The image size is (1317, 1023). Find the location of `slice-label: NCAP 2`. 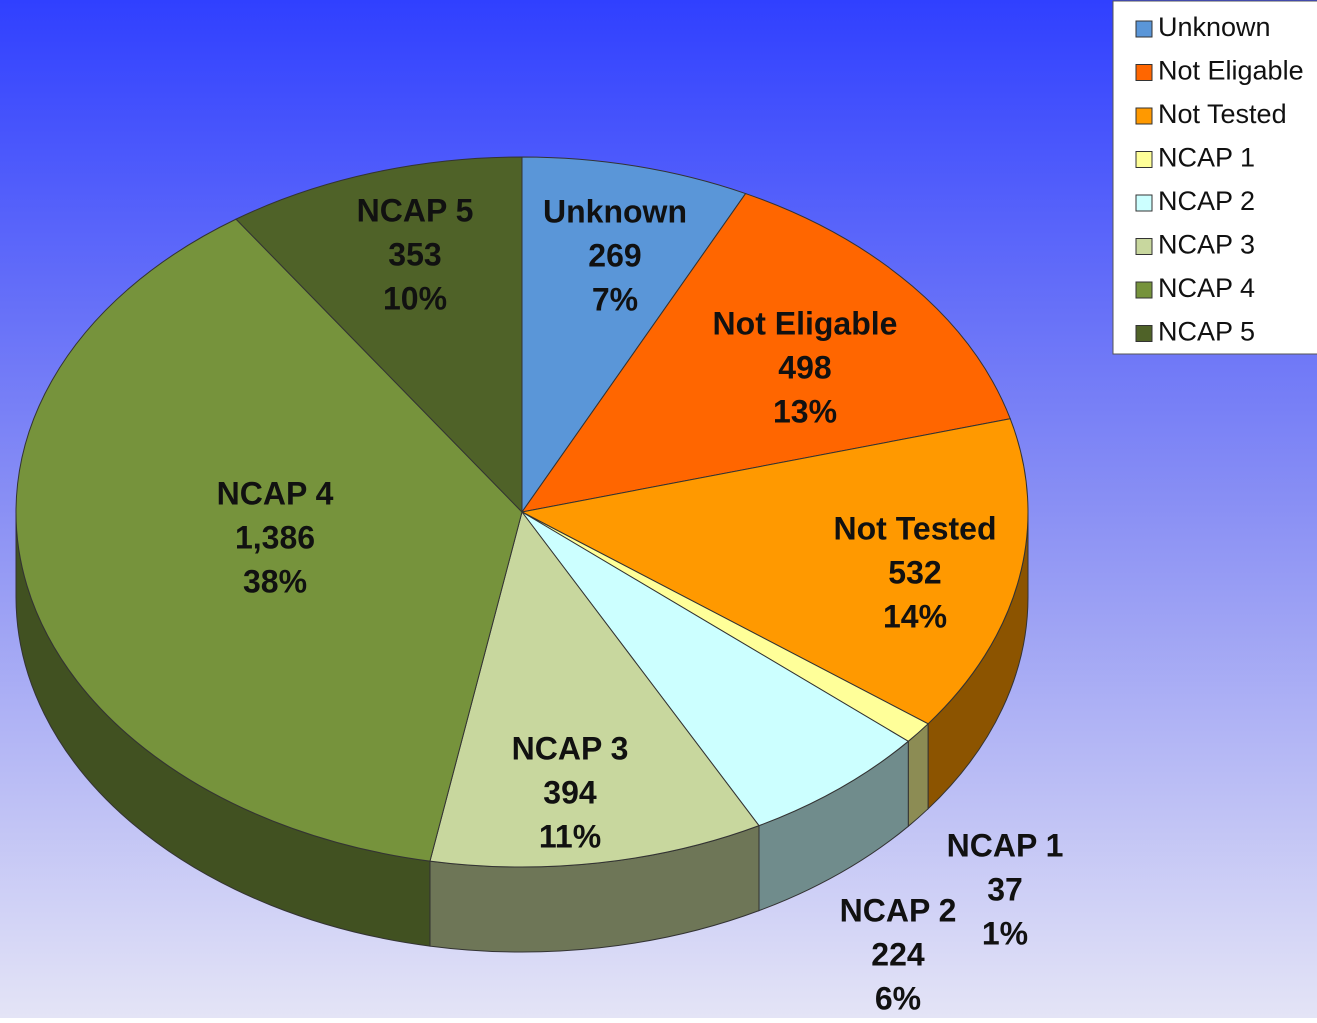

slice-label: NCAP 2 is located at coordinates (898, 910).